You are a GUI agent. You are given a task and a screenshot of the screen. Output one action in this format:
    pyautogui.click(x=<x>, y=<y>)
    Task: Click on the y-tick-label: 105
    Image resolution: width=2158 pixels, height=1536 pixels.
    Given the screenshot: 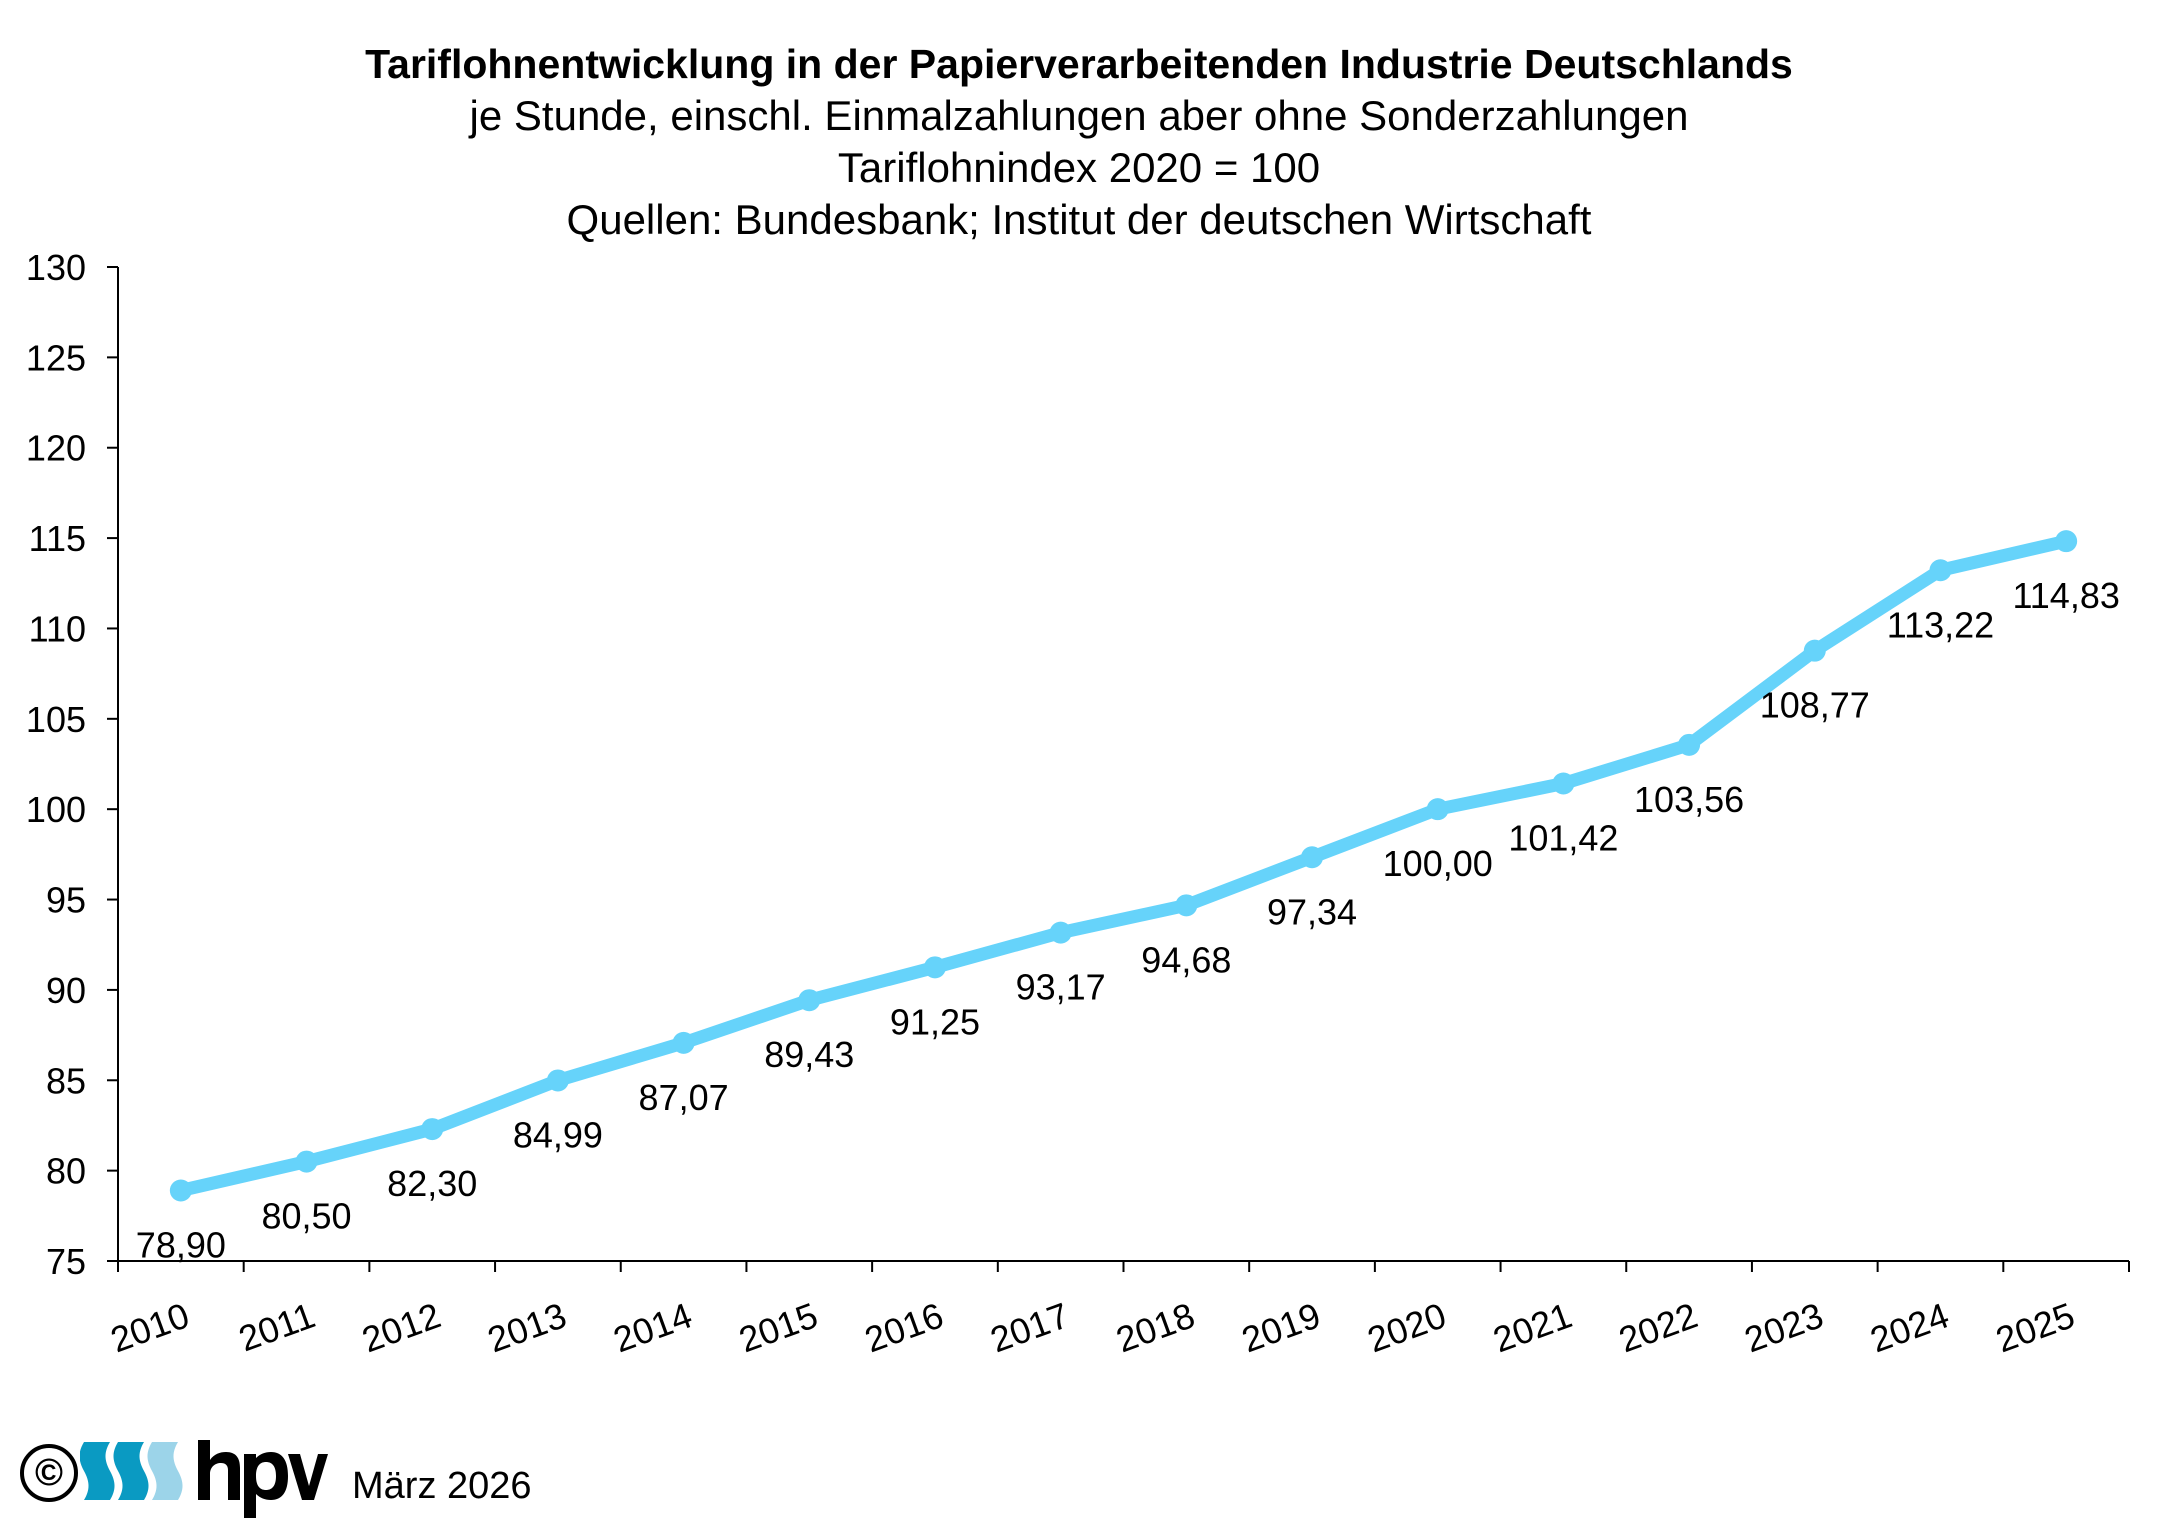 What is the action you would take?
    pyautogui.click(x=56, y=719)
    